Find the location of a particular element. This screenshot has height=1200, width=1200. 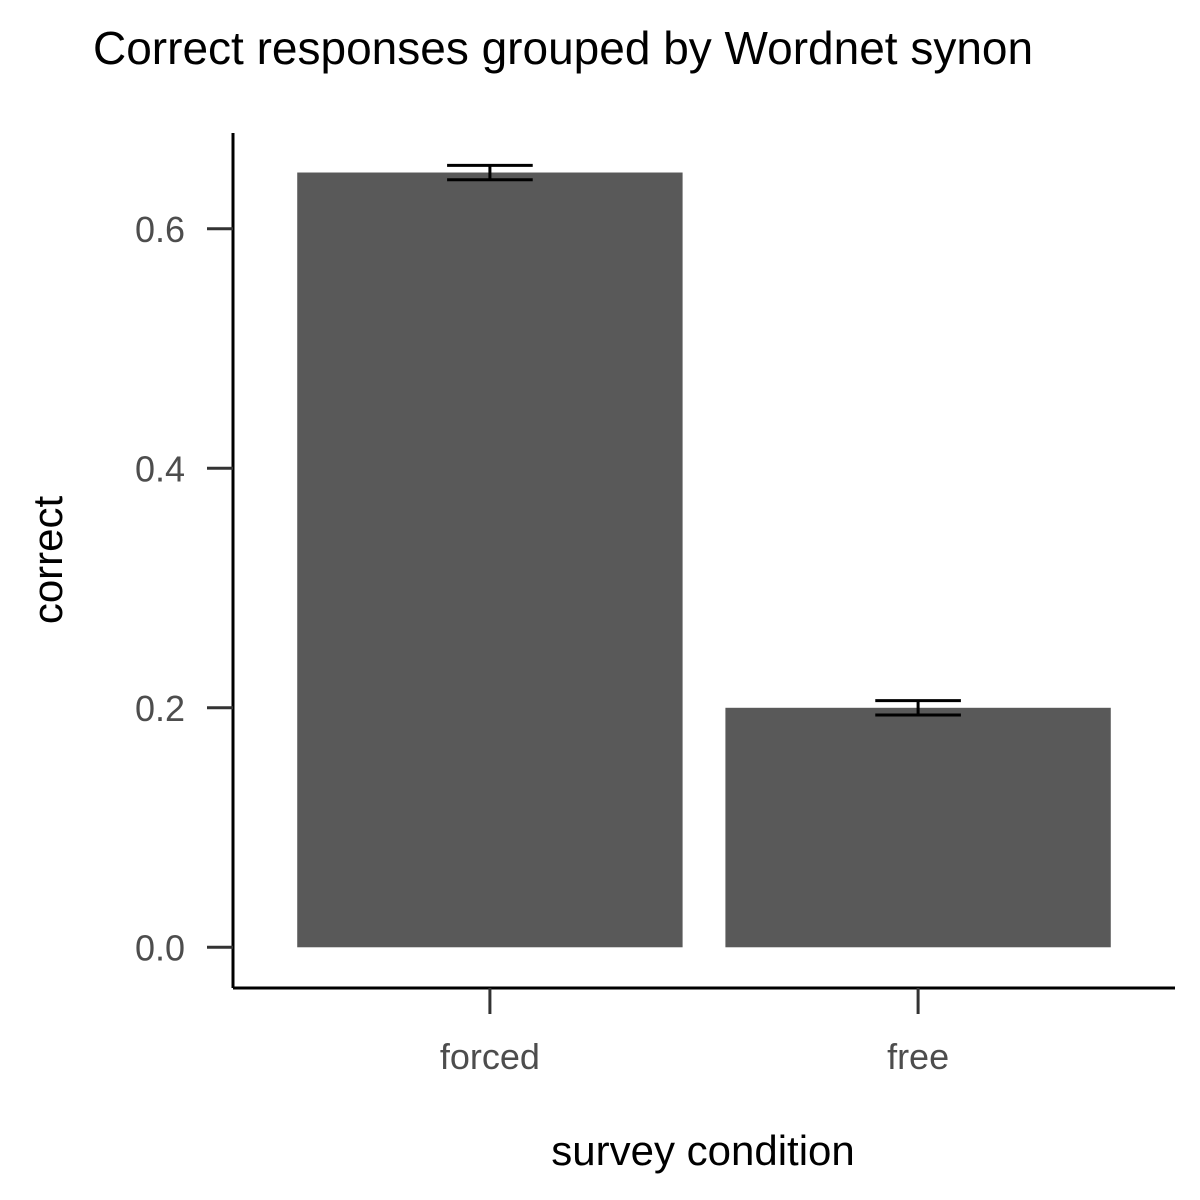

x-ticks-group: forced free is located at coordinates (694, 1032).